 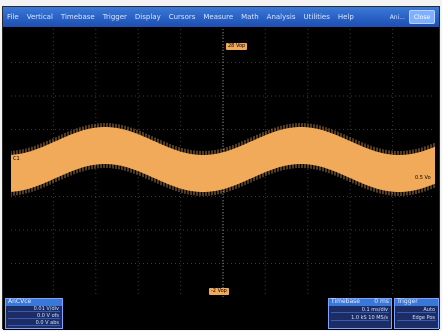 What do you see at coordinates (219, 291) in the screenshot?
I see `bottom-level-marker: -2 Vop` at bounding box center [219, 291].